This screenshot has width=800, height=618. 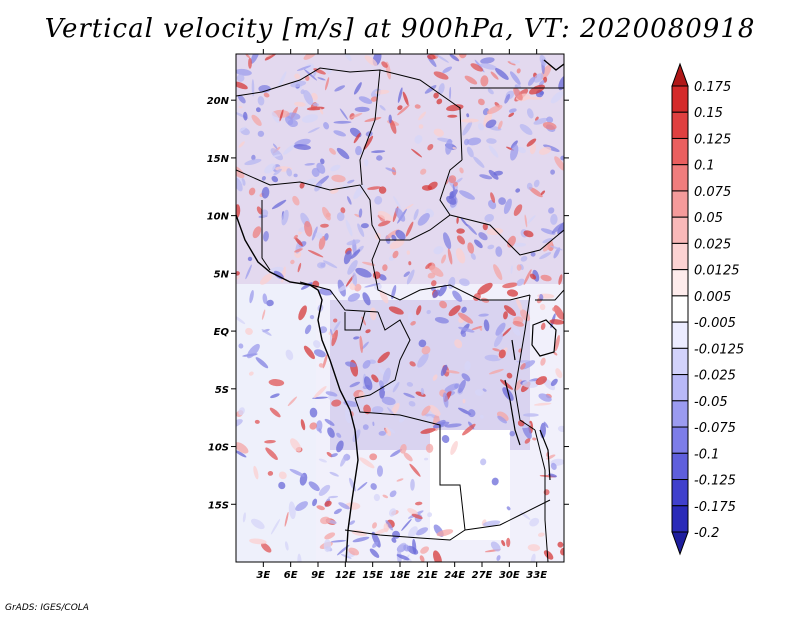 What do you see at coordinates (680, 74) in the screenshot?
I see `colorbar-top-arrow` at bounding box center [680, 74].